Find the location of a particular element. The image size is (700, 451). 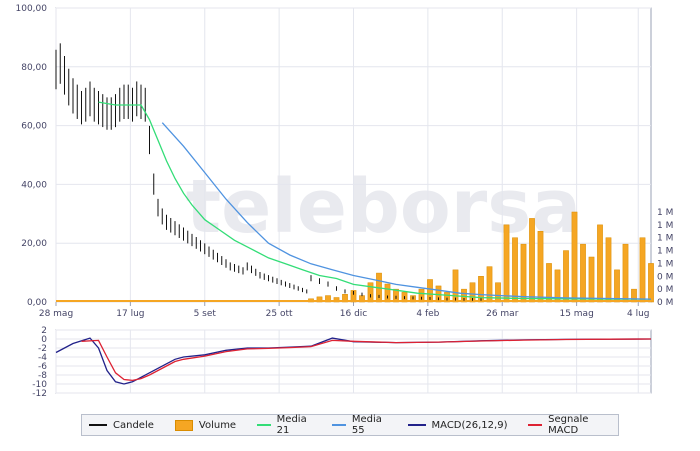

watermark: teleborsa is located at coordinates (383, 207).